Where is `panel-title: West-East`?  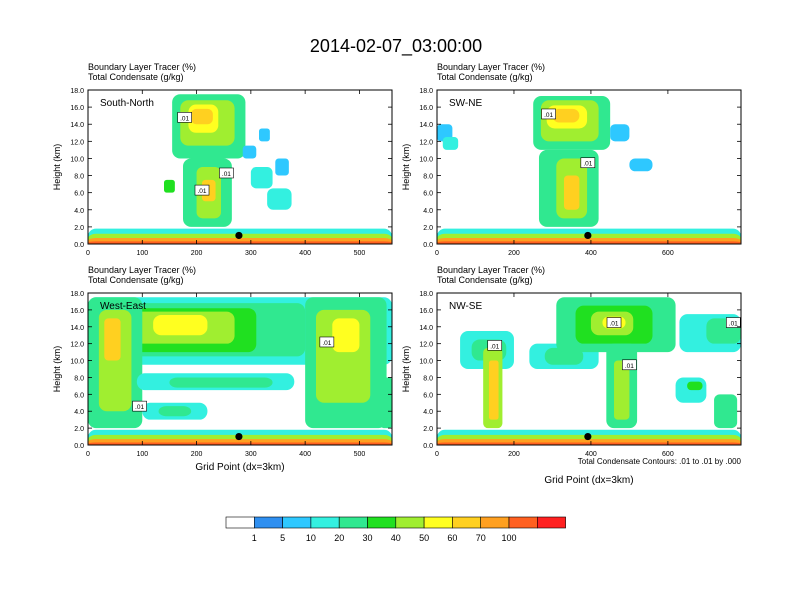 panel-title: West-East is located at coordinates (123, 306).